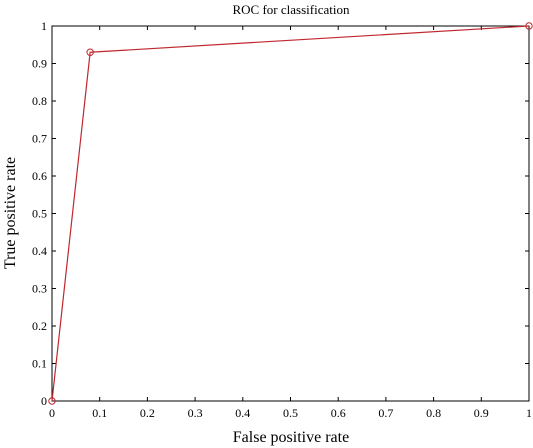  What do you see at coordinates (39, 326) in the screenshot?
I see `y-tick-label: 0.2` at bounding box center [39, 326].